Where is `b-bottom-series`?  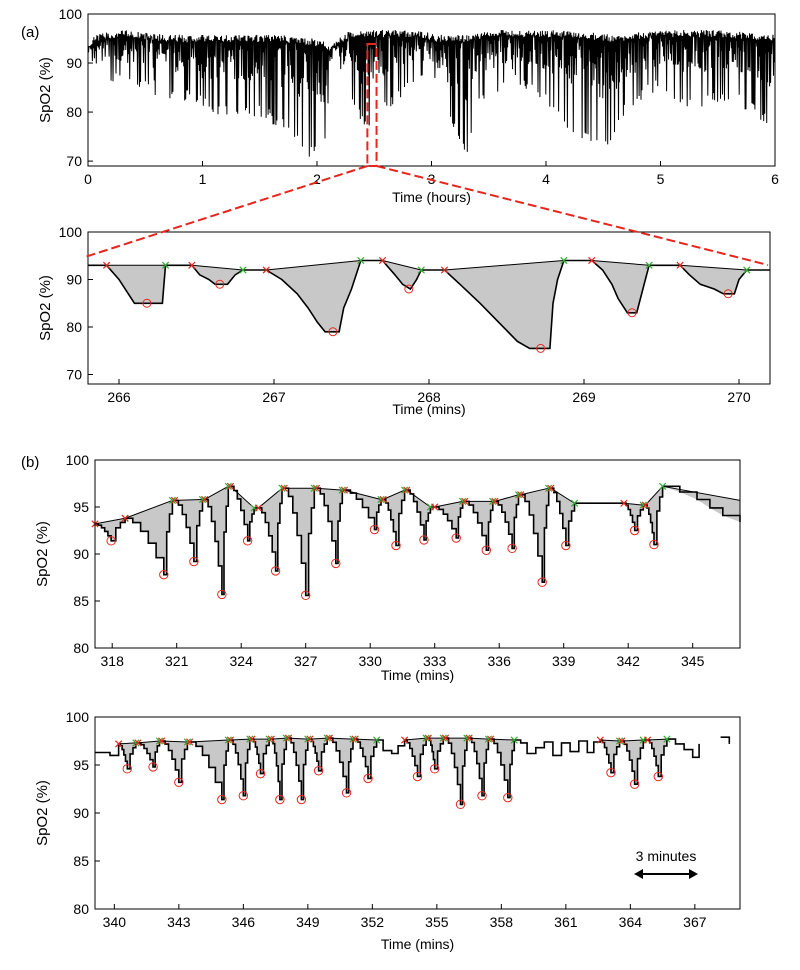 b-bottom-series is located at coordinates (413, 772).